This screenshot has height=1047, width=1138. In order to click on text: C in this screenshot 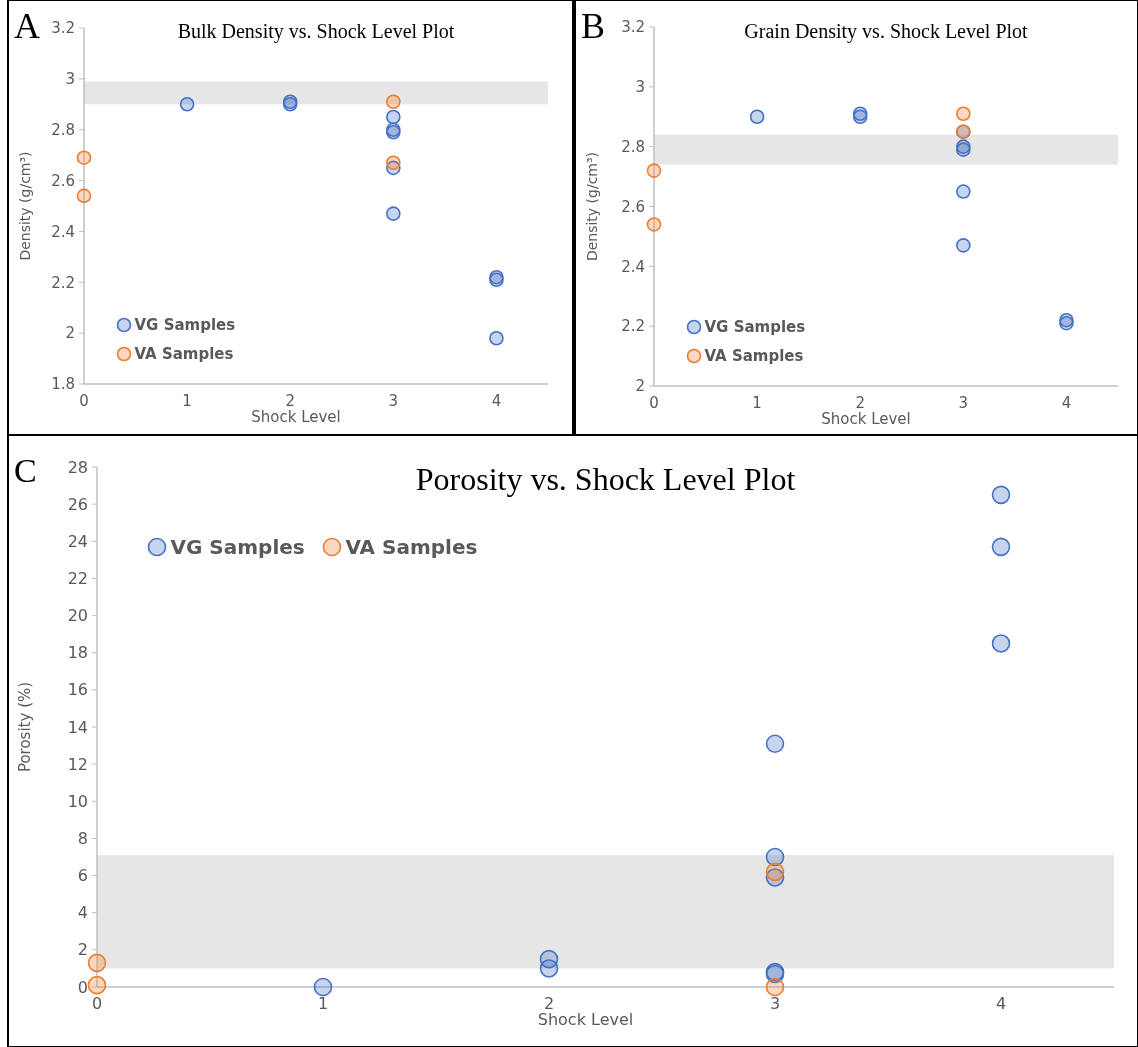, I will do `click(25, 470)`.